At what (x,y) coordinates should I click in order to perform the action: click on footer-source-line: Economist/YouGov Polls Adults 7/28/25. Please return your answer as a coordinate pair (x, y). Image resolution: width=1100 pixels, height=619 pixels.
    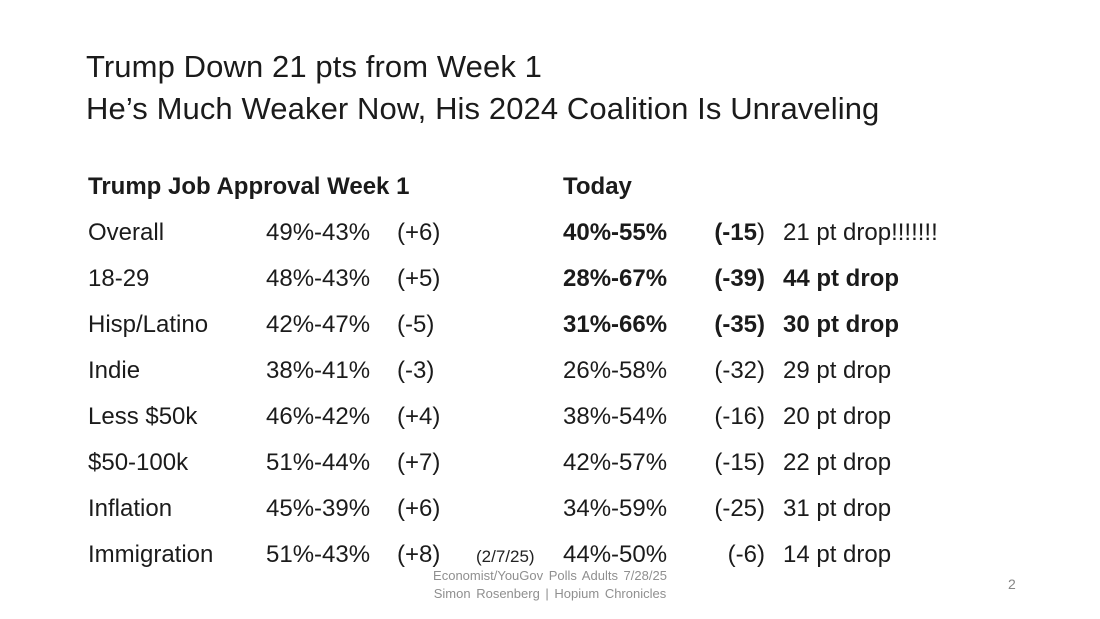
    Looking at the image, I should click on (550, 575).